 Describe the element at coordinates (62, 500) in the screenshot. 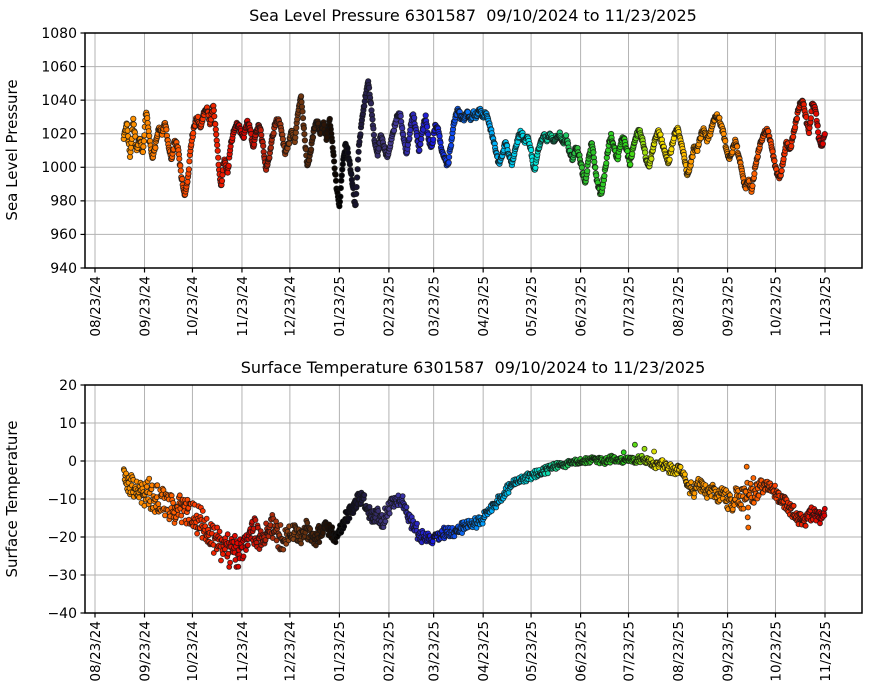

I see `y-tick-label: −10` at that location.